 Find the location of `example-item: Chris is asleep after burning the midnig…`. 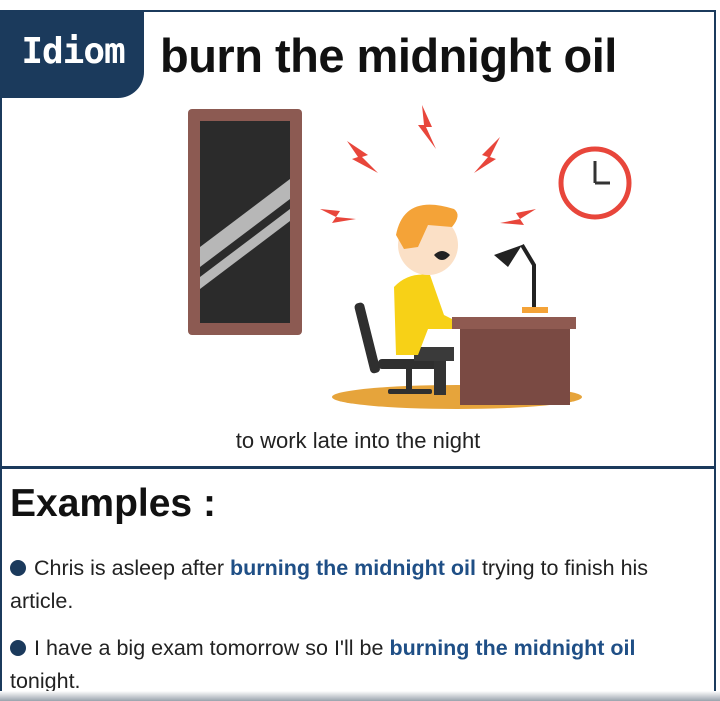

example-item: Chris is asleep after burning the midnig… is located at coordinates (358, 585).